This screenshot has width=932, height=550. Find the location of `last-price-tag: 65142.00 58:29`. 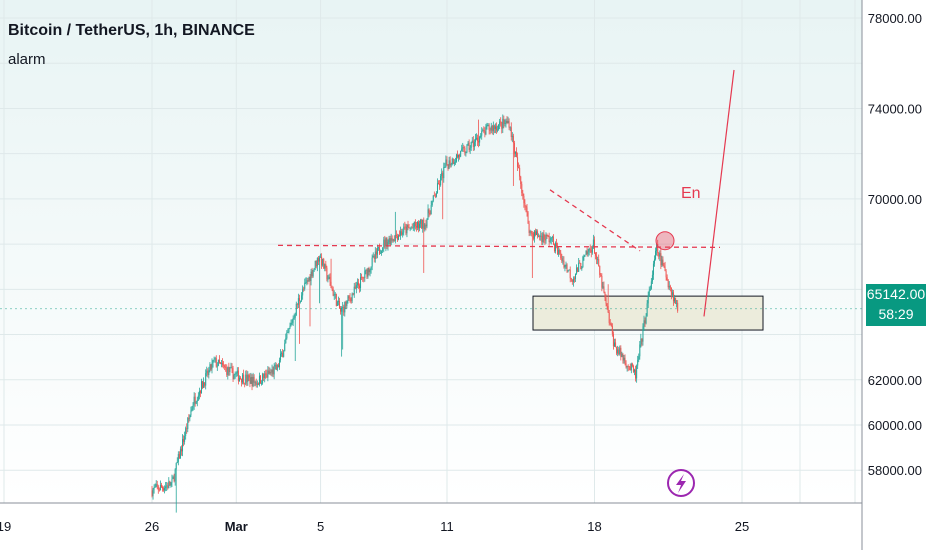

last-price-tag: 65142.00 58:29 is located at coordinates (896, 305).